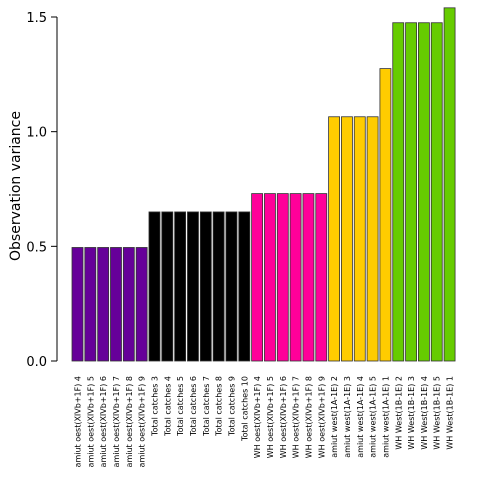  I want to click on x-tick-label: amiut oest(XIVb+1F) 7, so click(116, 421).